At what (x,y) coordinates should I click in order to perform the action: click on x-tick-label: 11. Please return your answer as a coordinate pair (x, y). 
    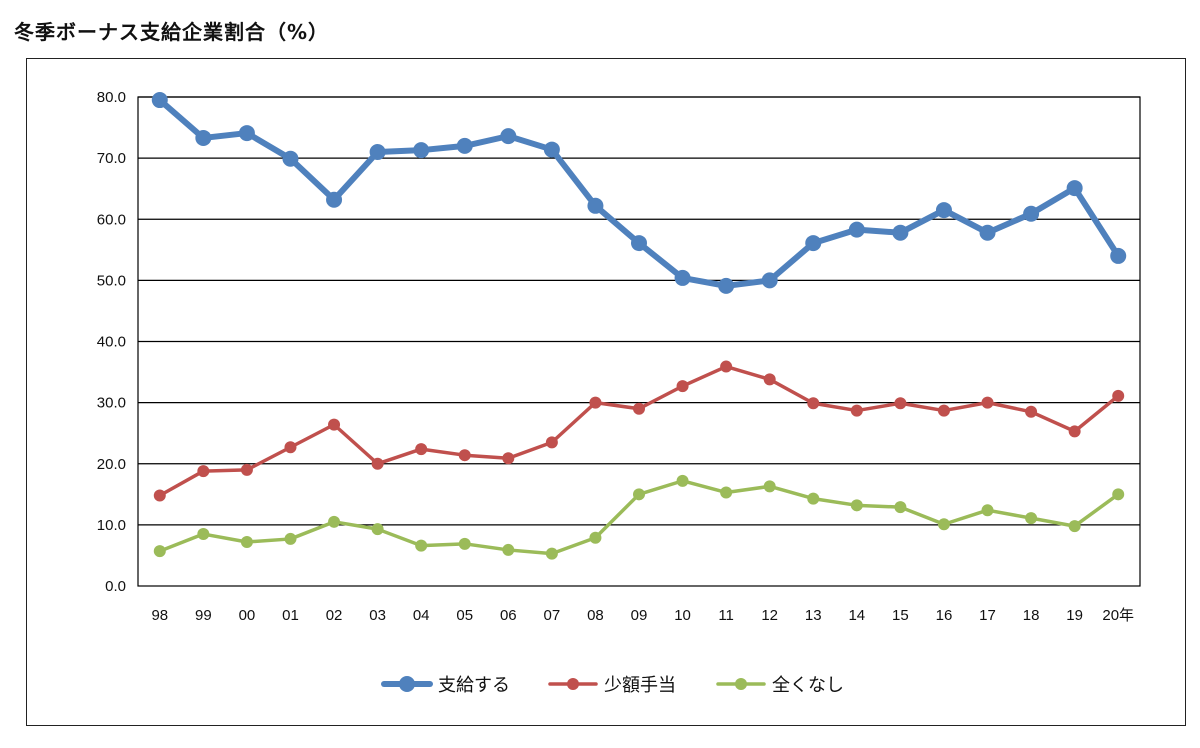
    Looking at the image, I should click on (726, 615).